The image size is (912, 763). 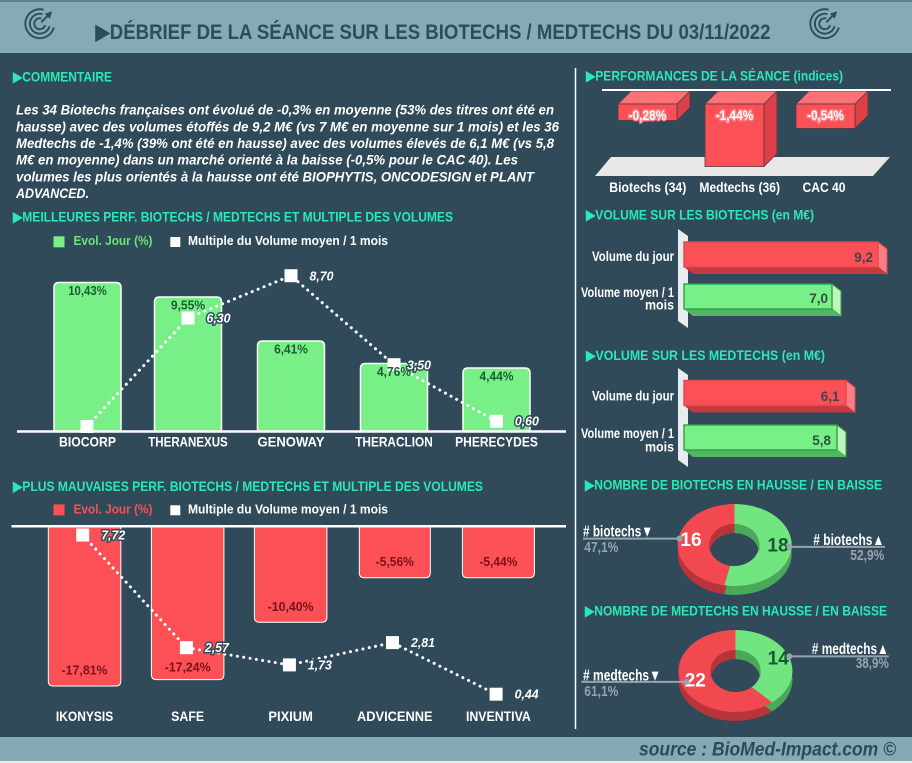 I want to click on svg-text: -10,40%, so click(x=291, y=607).